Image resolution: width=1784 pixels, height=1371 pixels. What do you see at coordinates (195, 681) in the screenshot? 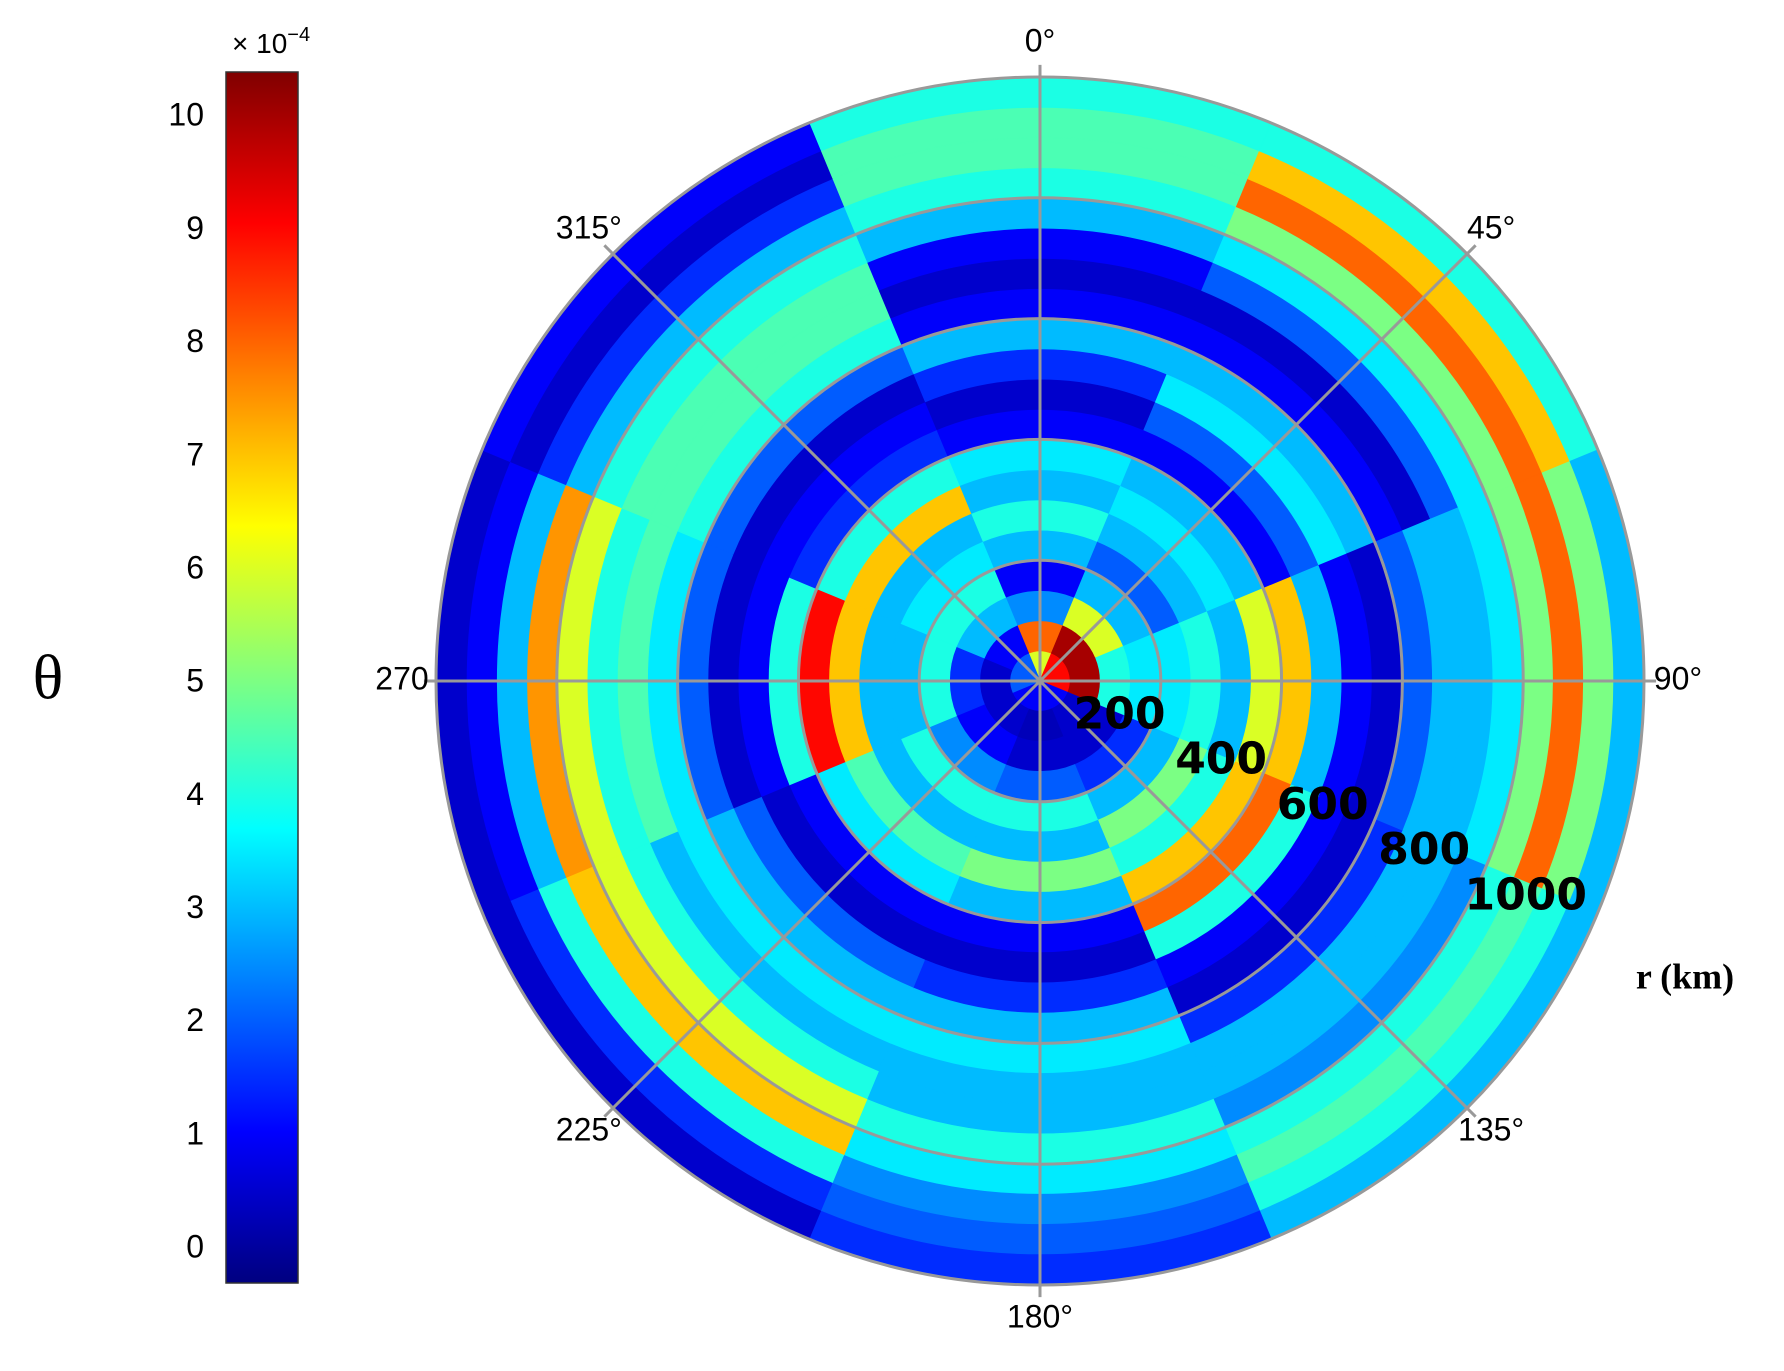
I see `colorbar-tick-label: 5` at bounding box center [195, 681].